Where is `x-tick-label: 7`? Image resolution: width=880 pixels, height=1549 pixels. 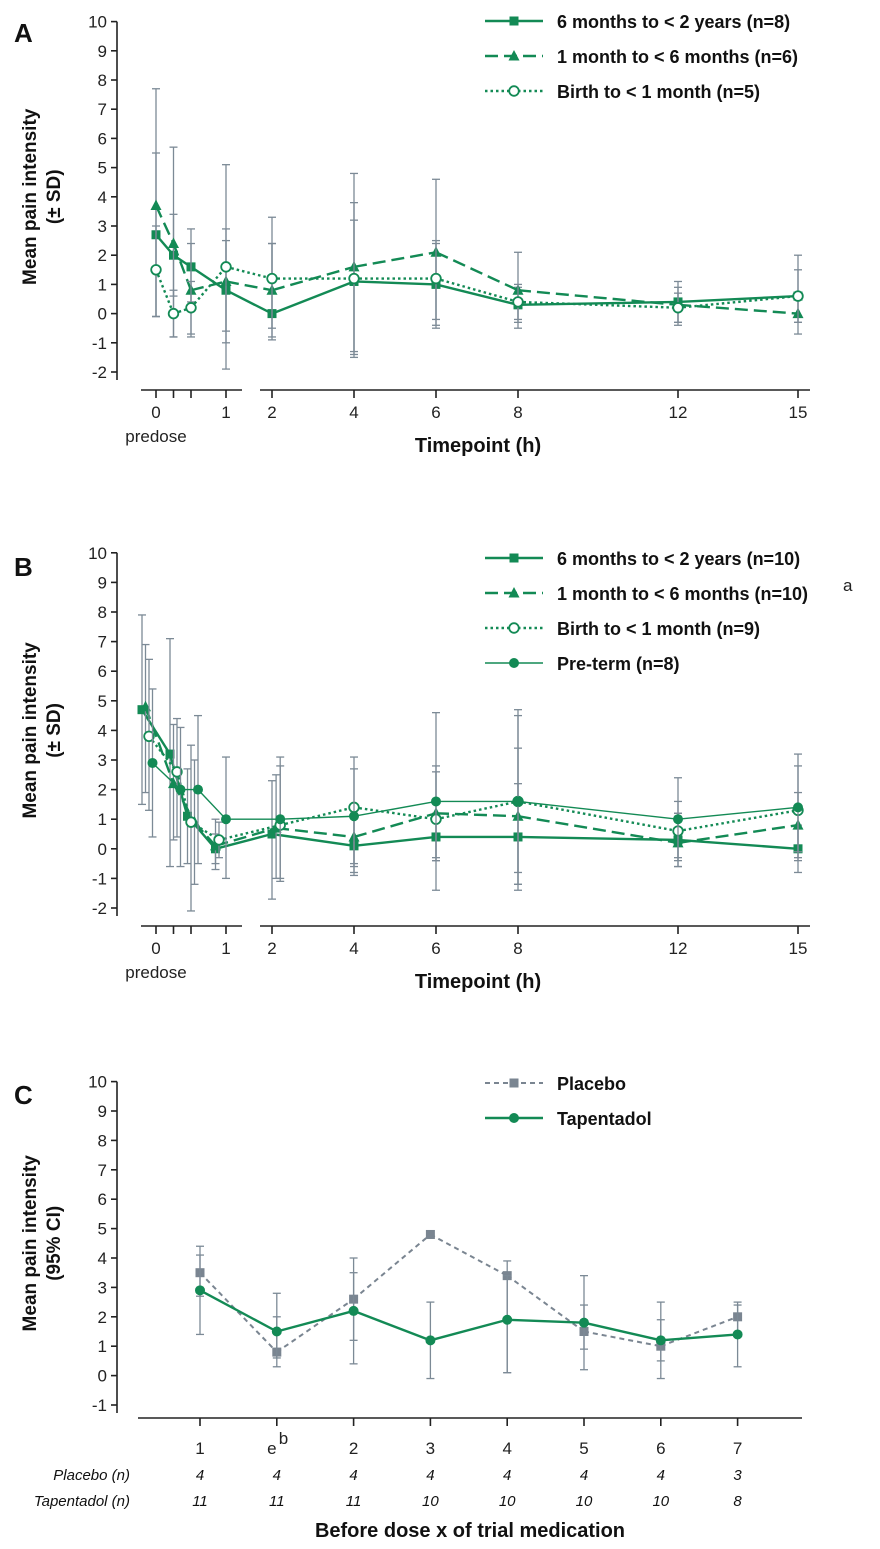 x-tick-label: 7 is located at coordinates (737, 1448).